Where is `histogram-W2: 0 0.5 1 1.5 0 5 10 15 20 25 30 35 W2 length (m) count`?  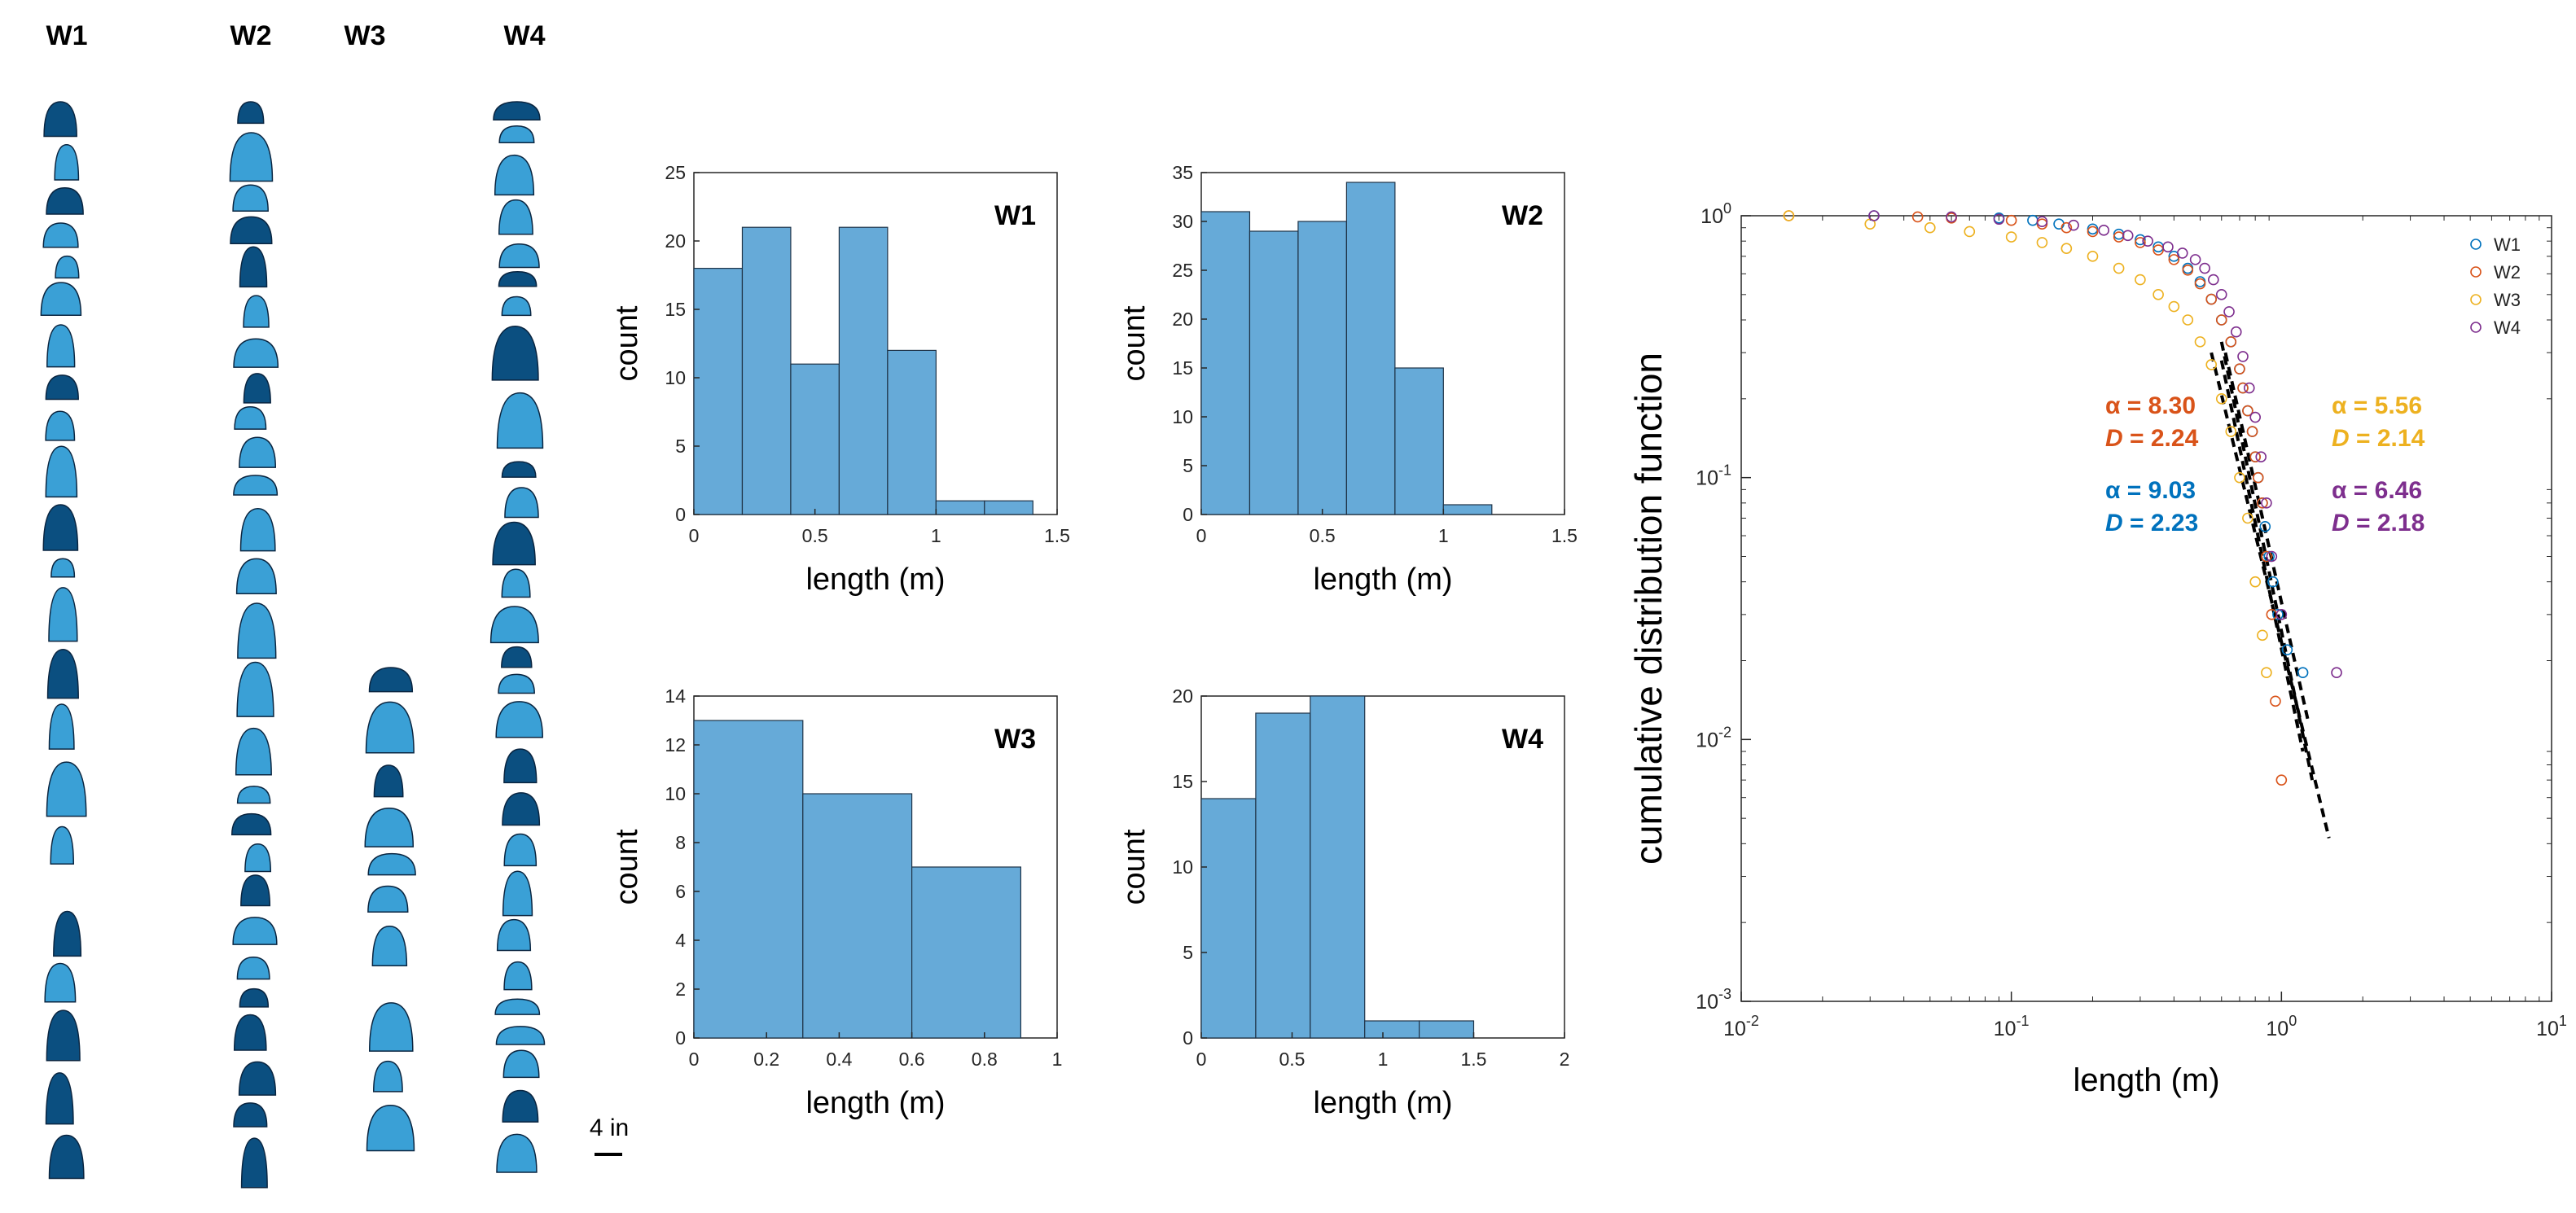
histogram-W2: 0 0.5 1 1.5 0 5 10 15 20 25 30 35 W2 length (m) count is located at coordinates (1347, 379).